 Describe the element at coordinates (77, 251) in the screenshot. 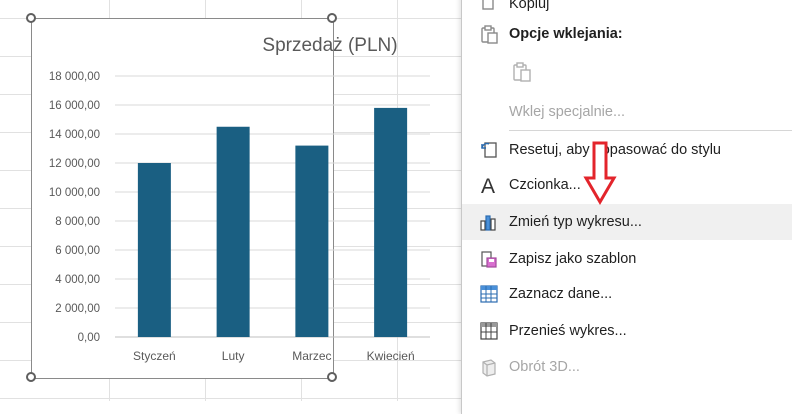

I see `y-tick-label: 6 000,00` at that location.